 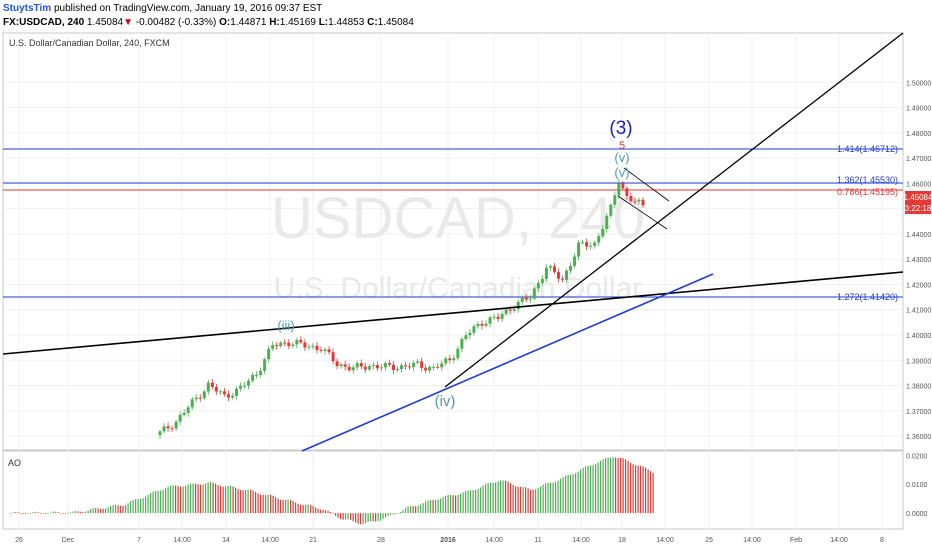 I want to click on time-tick-label: 14:00, so click(x=494, y=540).